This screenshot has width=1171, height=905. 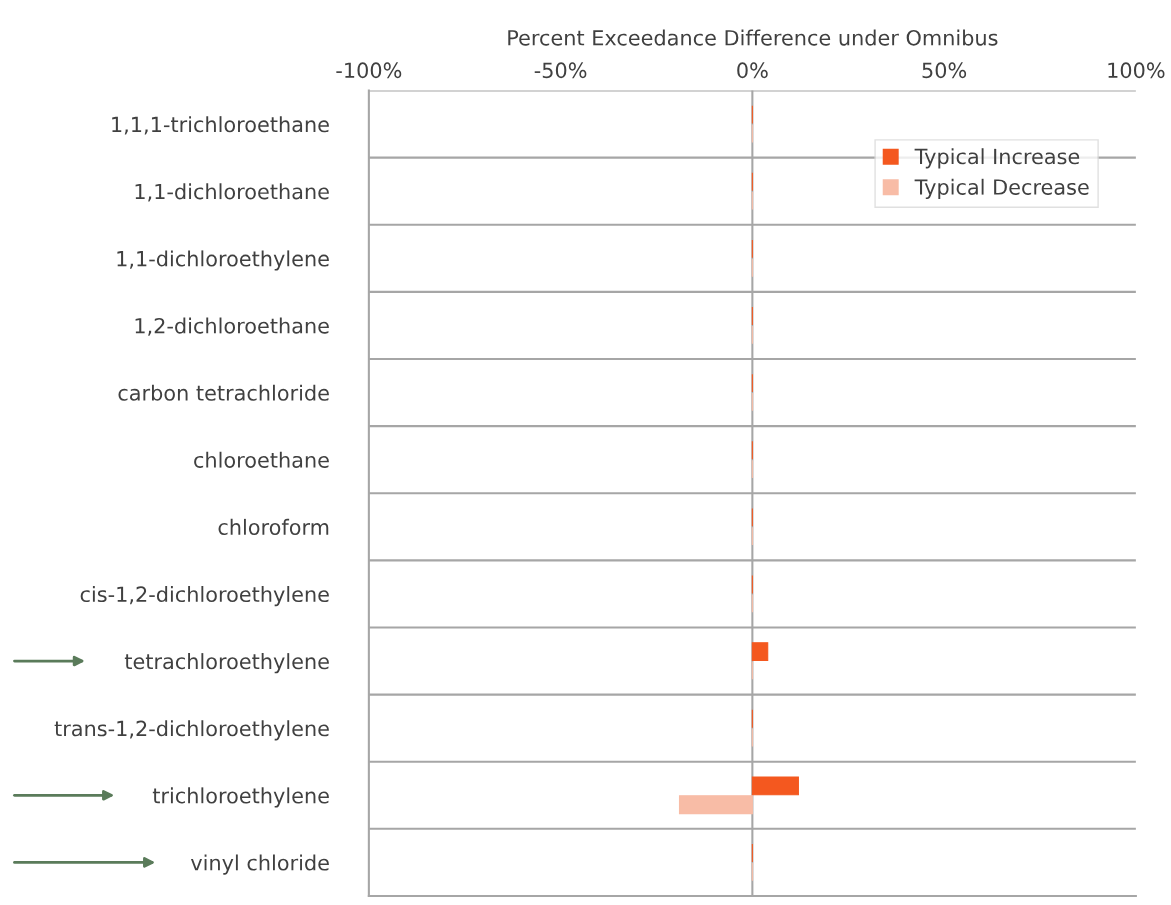 I want to click on x-axis-title: Percent Exceedance Difference under Omnibus, so click(x=753, y=37).